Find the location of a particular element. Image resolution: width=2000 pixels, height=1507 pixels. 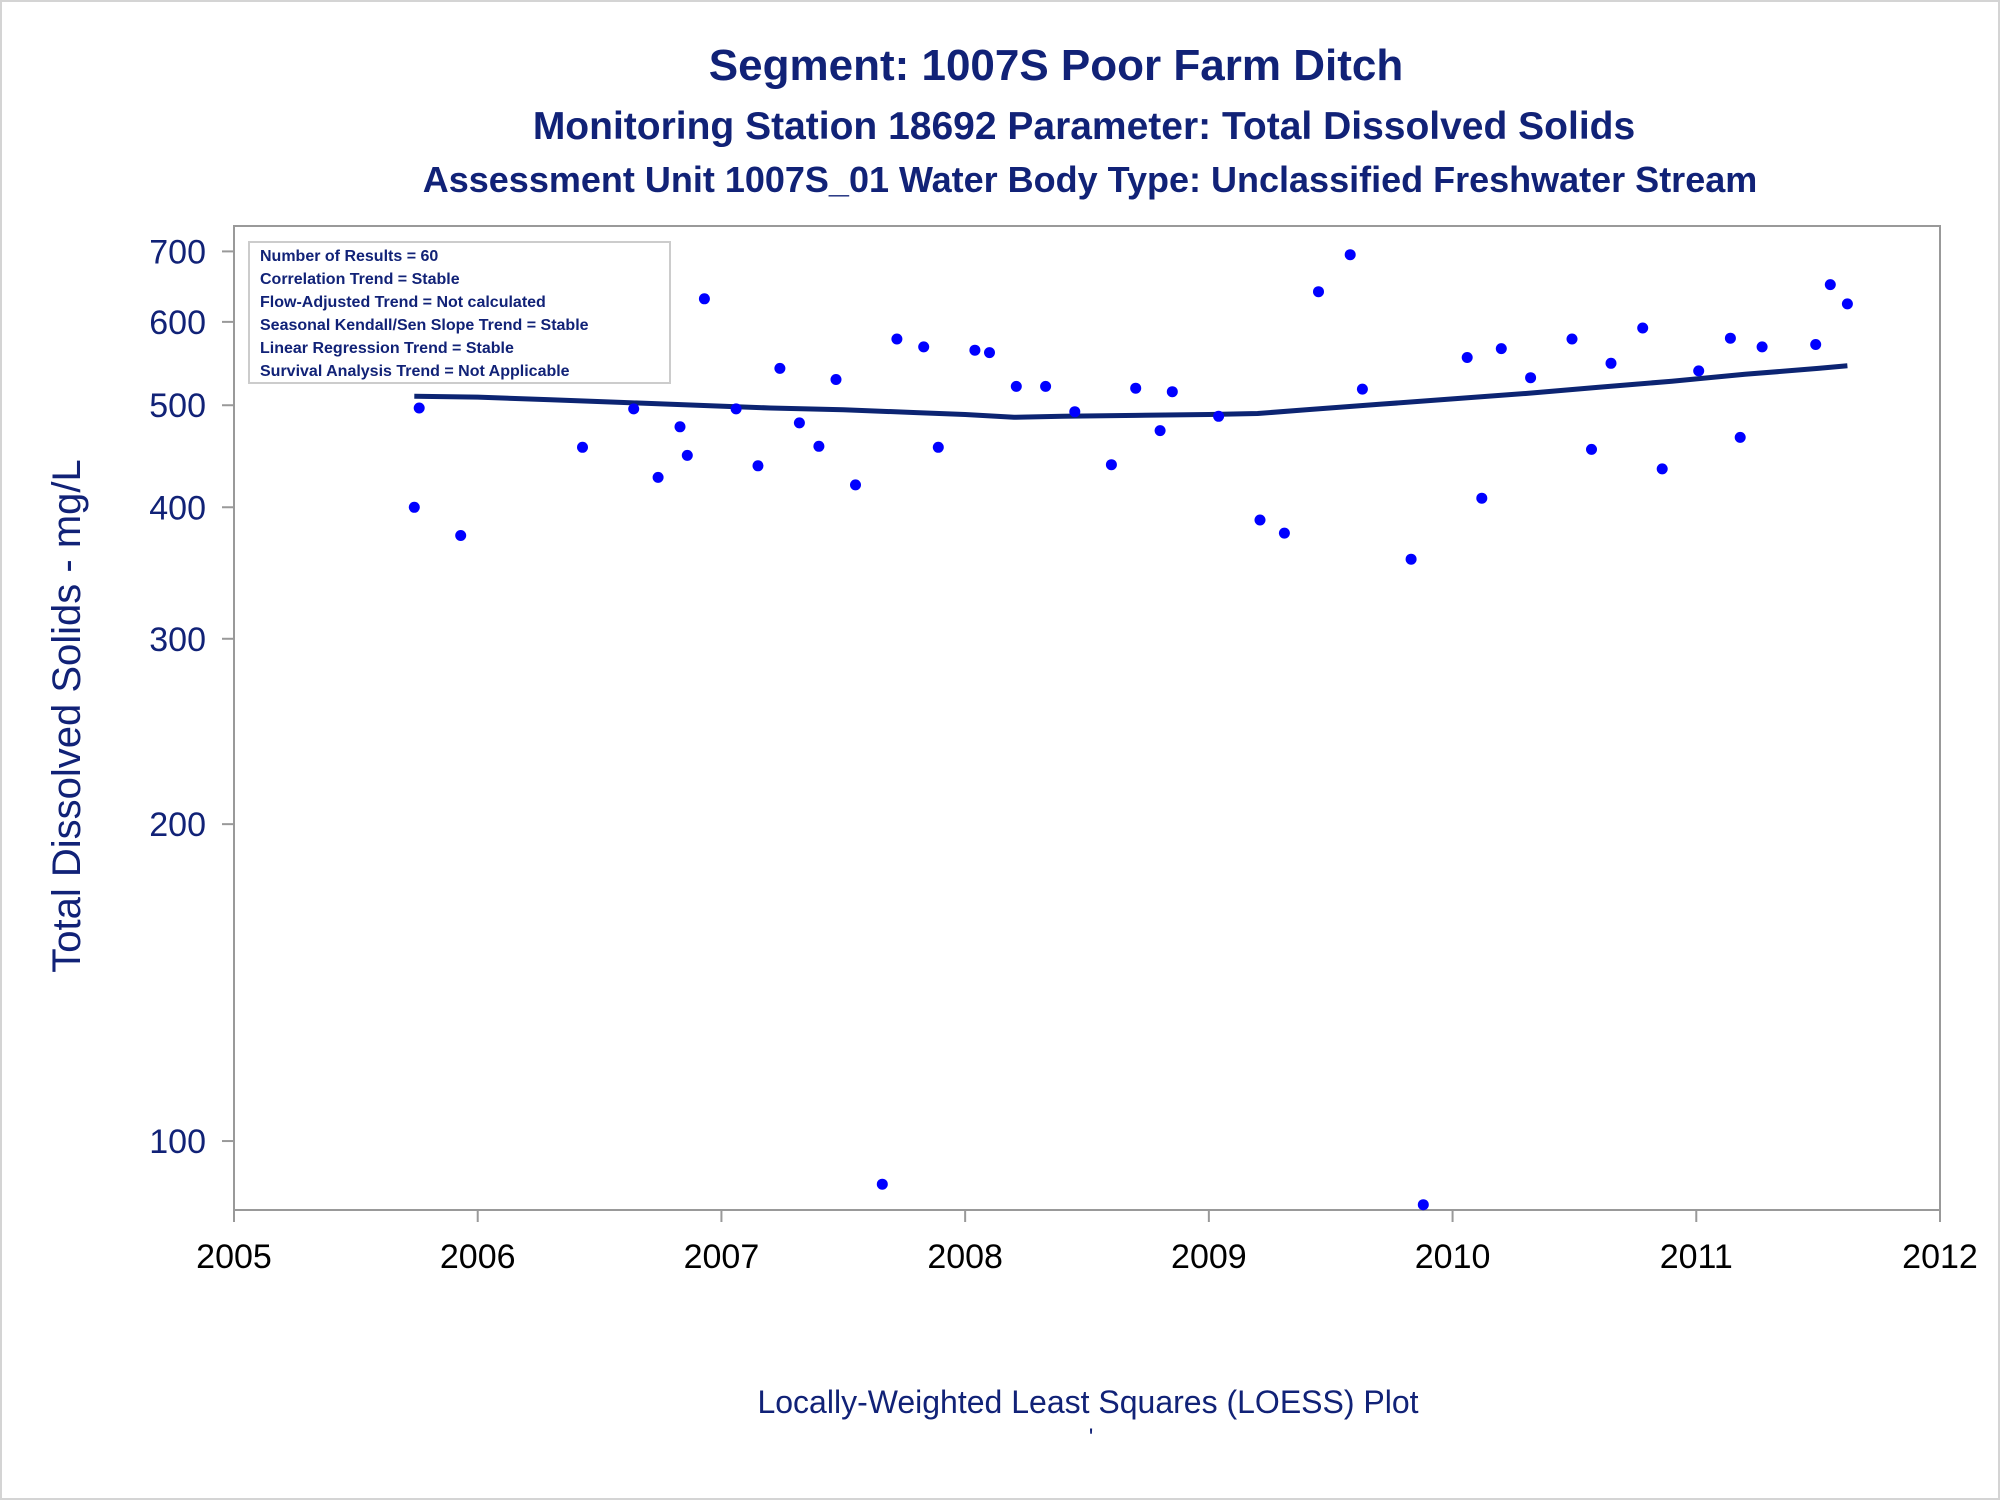

y-tick-label: 200 is located at coordinates (177, 825).